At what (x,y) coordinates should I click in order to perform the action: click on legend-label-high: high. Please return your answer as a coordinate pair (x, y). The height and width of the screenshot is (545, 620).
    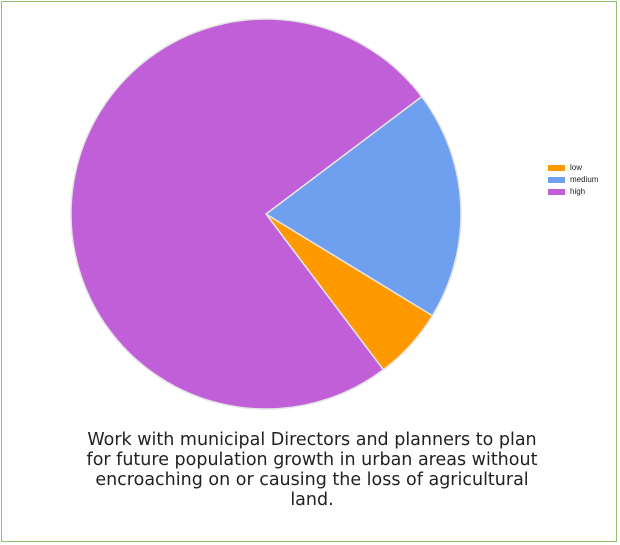
    Looking at the image, I should click on (578, 191).